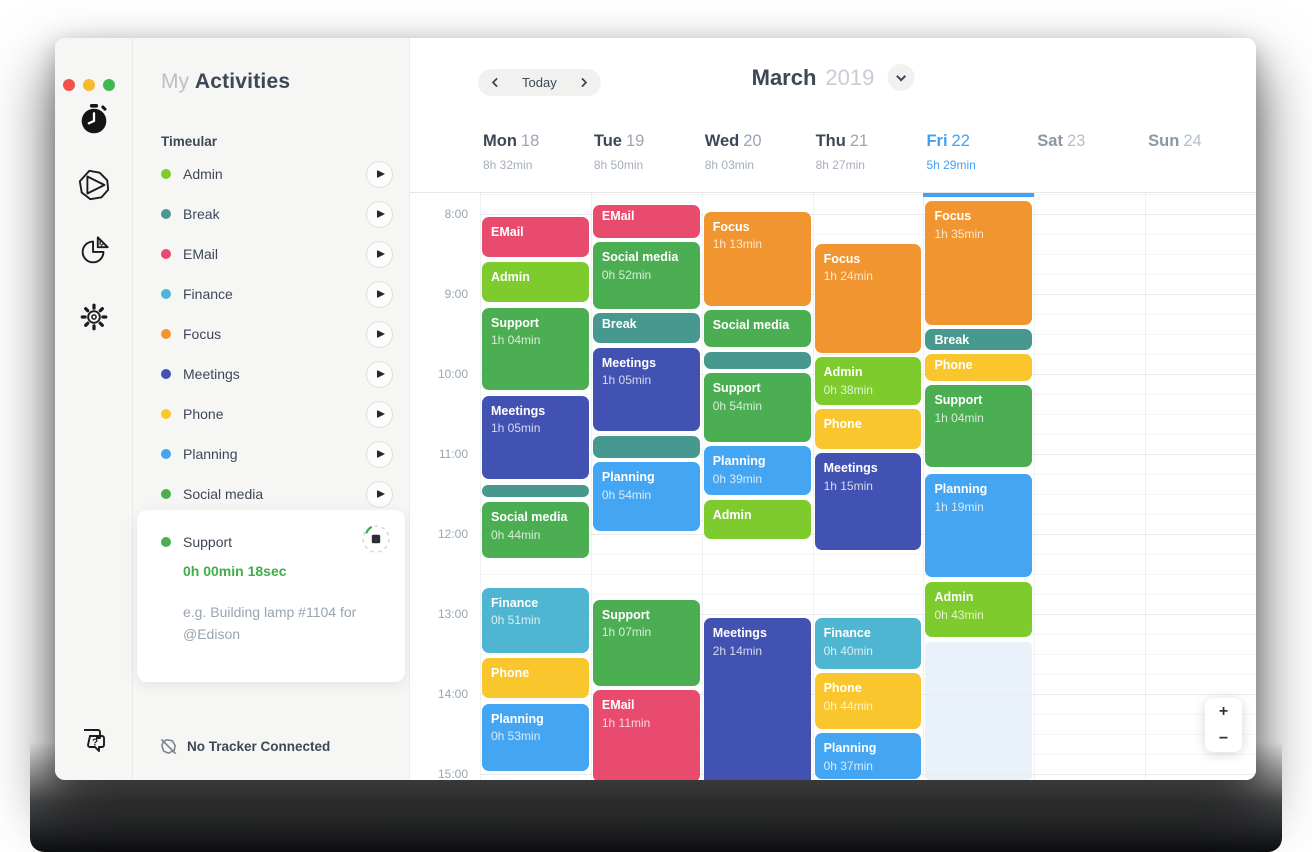 This screenshot has height=852, width=1312. Describe the element at coordinates (626, 632) in the screenshot. I see `event-duration: 1h 07min` at that location.